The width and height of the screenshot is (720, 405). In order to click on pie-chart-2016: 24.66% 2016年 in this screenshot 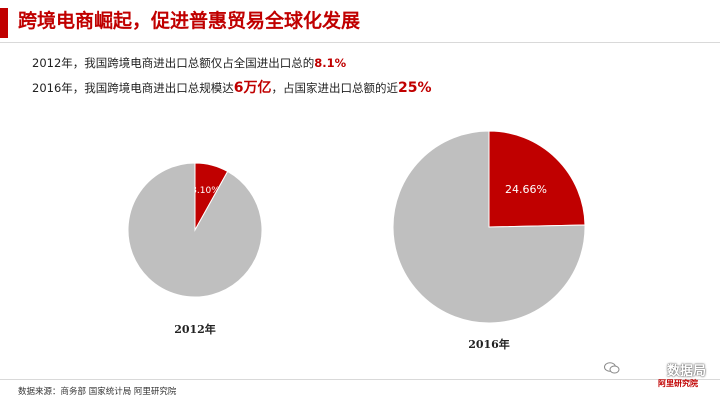, I will do `click(489, 240)`.